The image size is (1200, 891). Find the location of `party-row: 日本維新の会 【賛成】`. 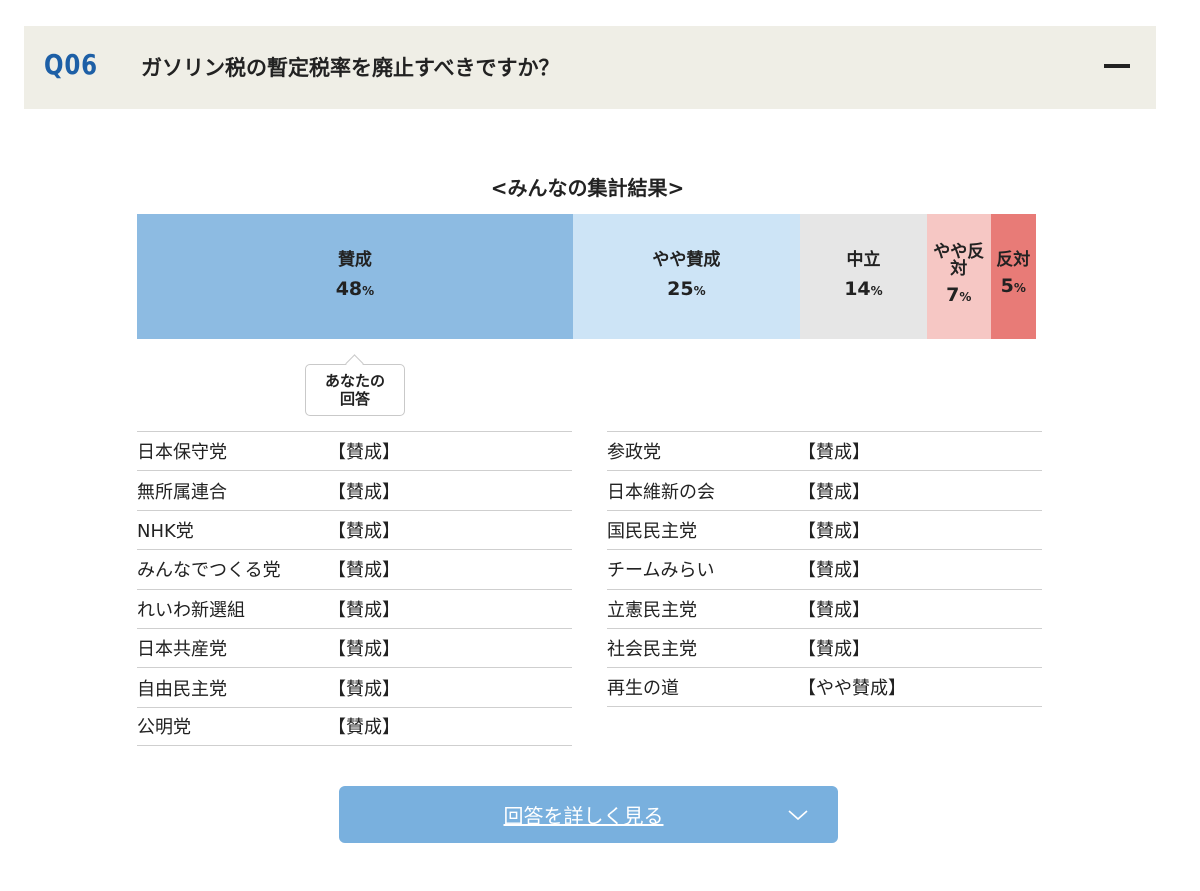

party-row: 日本維新の会 【賛成】 is located at coordinates (824, 489).